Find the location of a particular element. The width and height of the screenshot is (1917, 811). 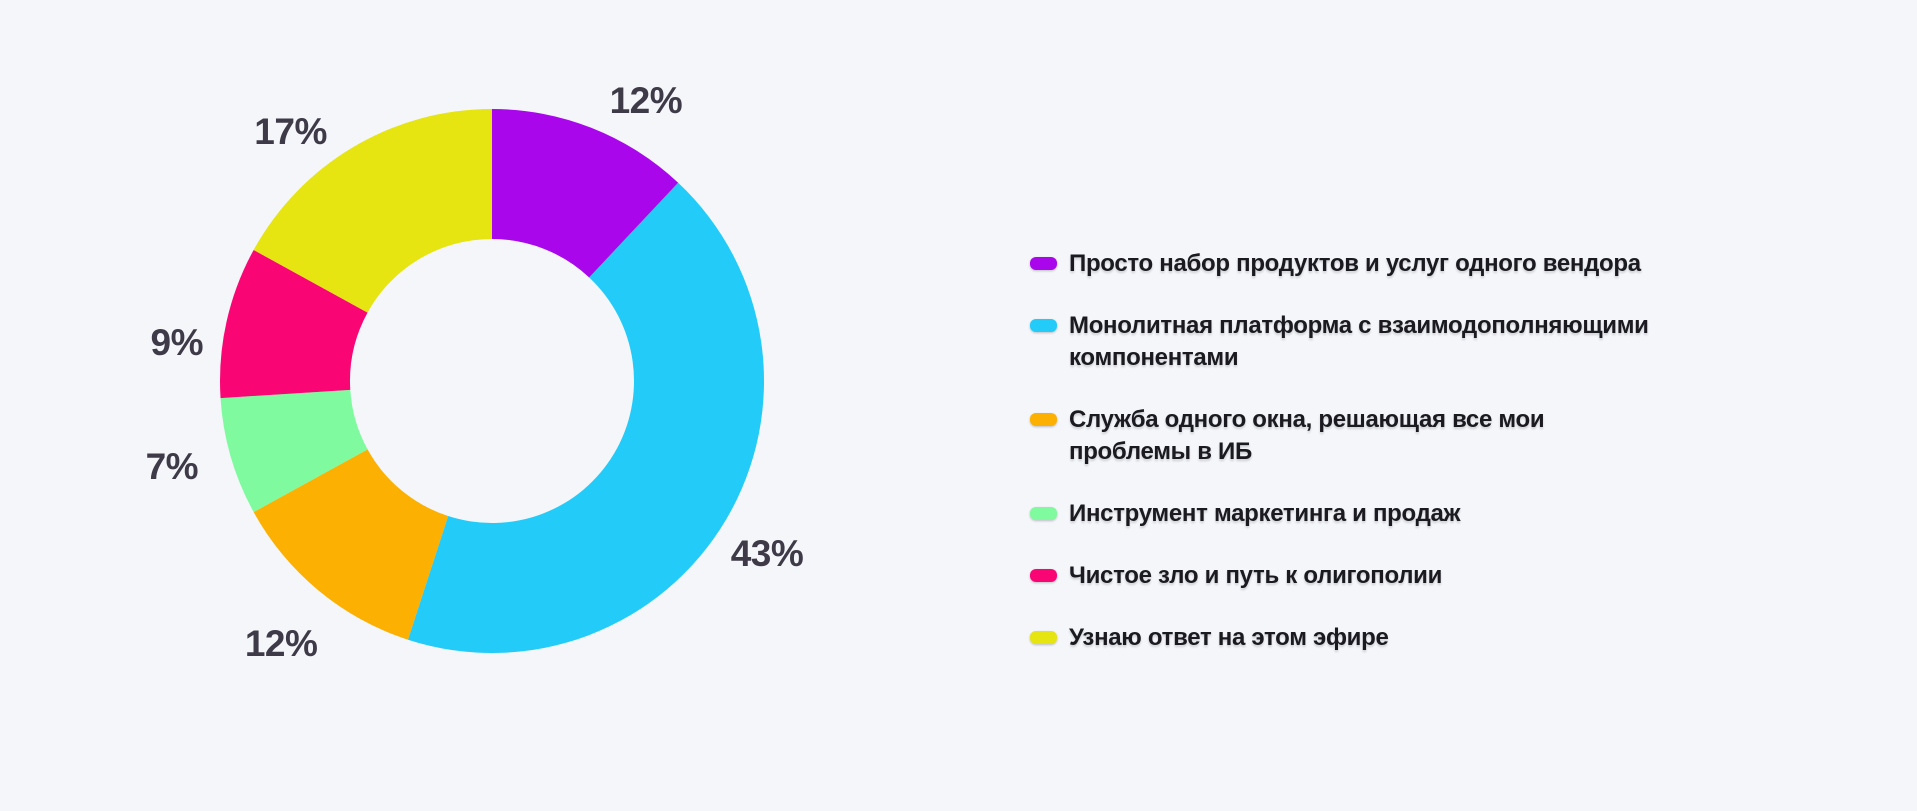

legend-item-6: Узнаю ответ на этом эфире is located at coordinates (1339, 638).